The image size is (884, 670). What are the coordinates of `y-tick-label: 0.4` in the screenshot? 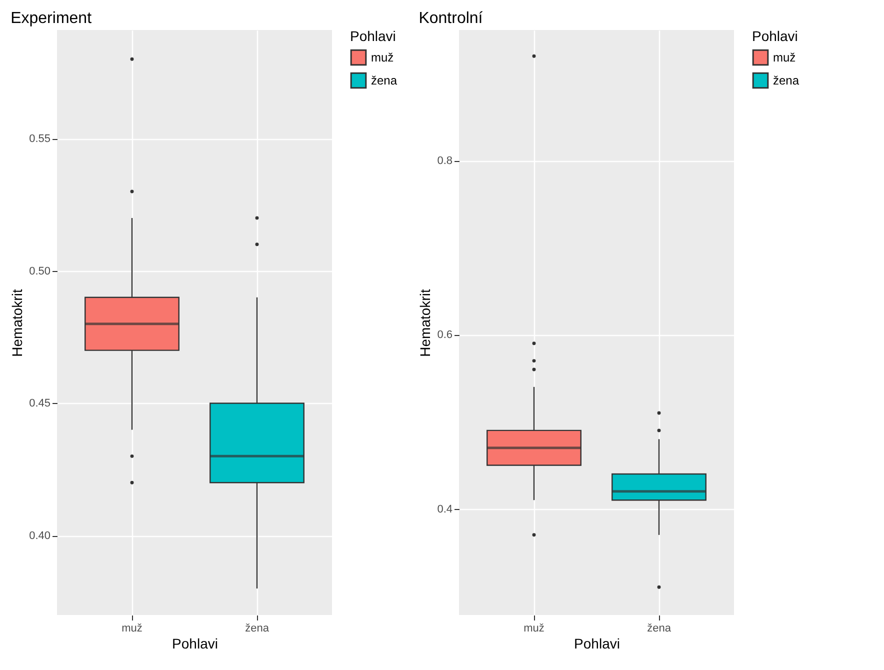 It's located at (444, 509).